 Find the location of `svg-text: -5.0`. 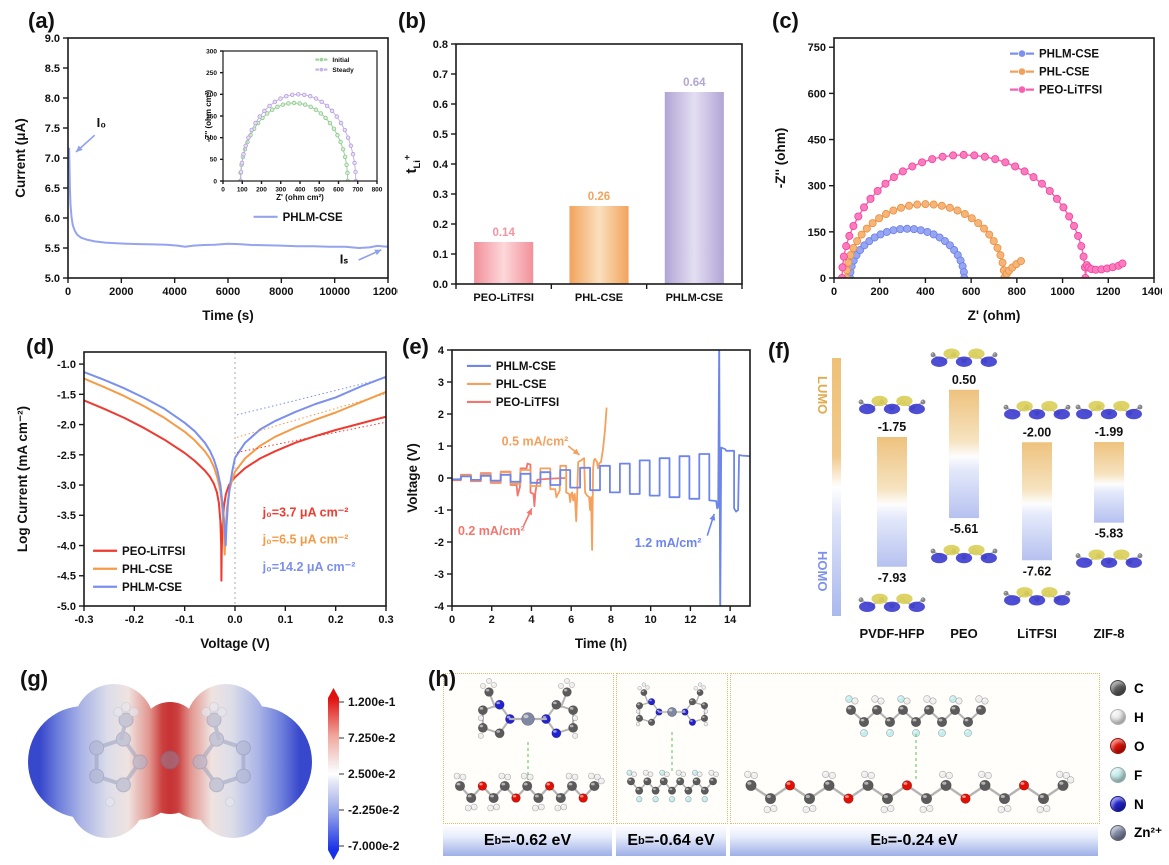

svg-text: -5.0 is located at coordinates (66, 607).